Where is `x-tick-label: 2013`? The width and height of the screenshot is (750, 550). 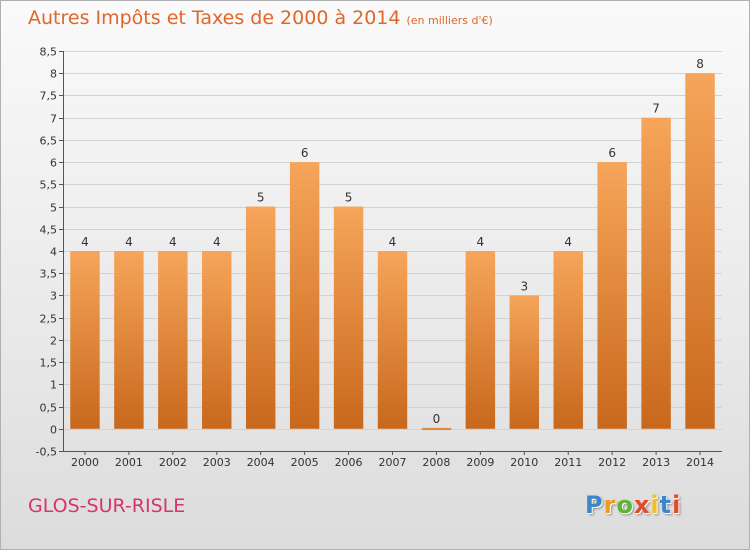
x-tick-label: 2013 is located at coordinates (656, 462).